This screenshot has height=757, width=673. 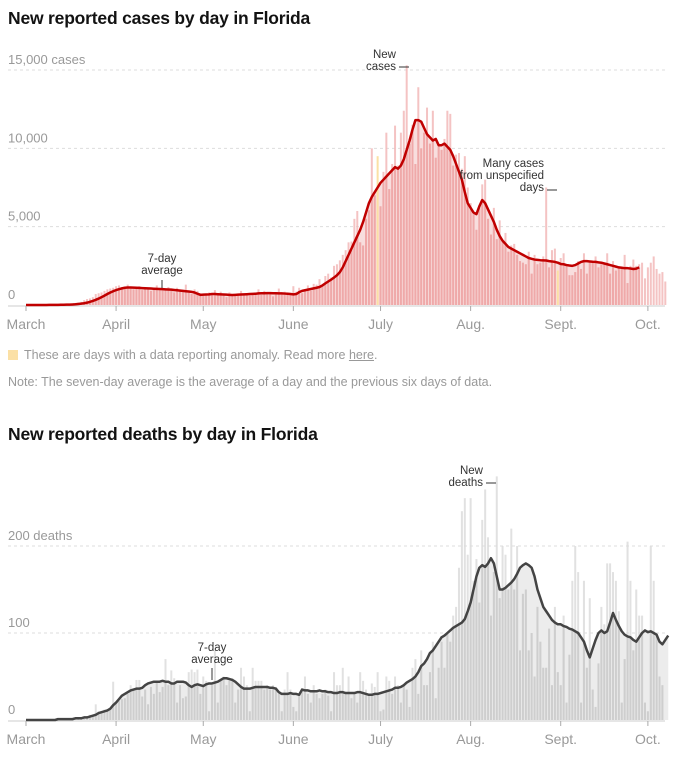 What do you see at coordinates (648, 739) in the screenshot?
I see `x-tick-label: Oct.` at bounding box center [648, 739].